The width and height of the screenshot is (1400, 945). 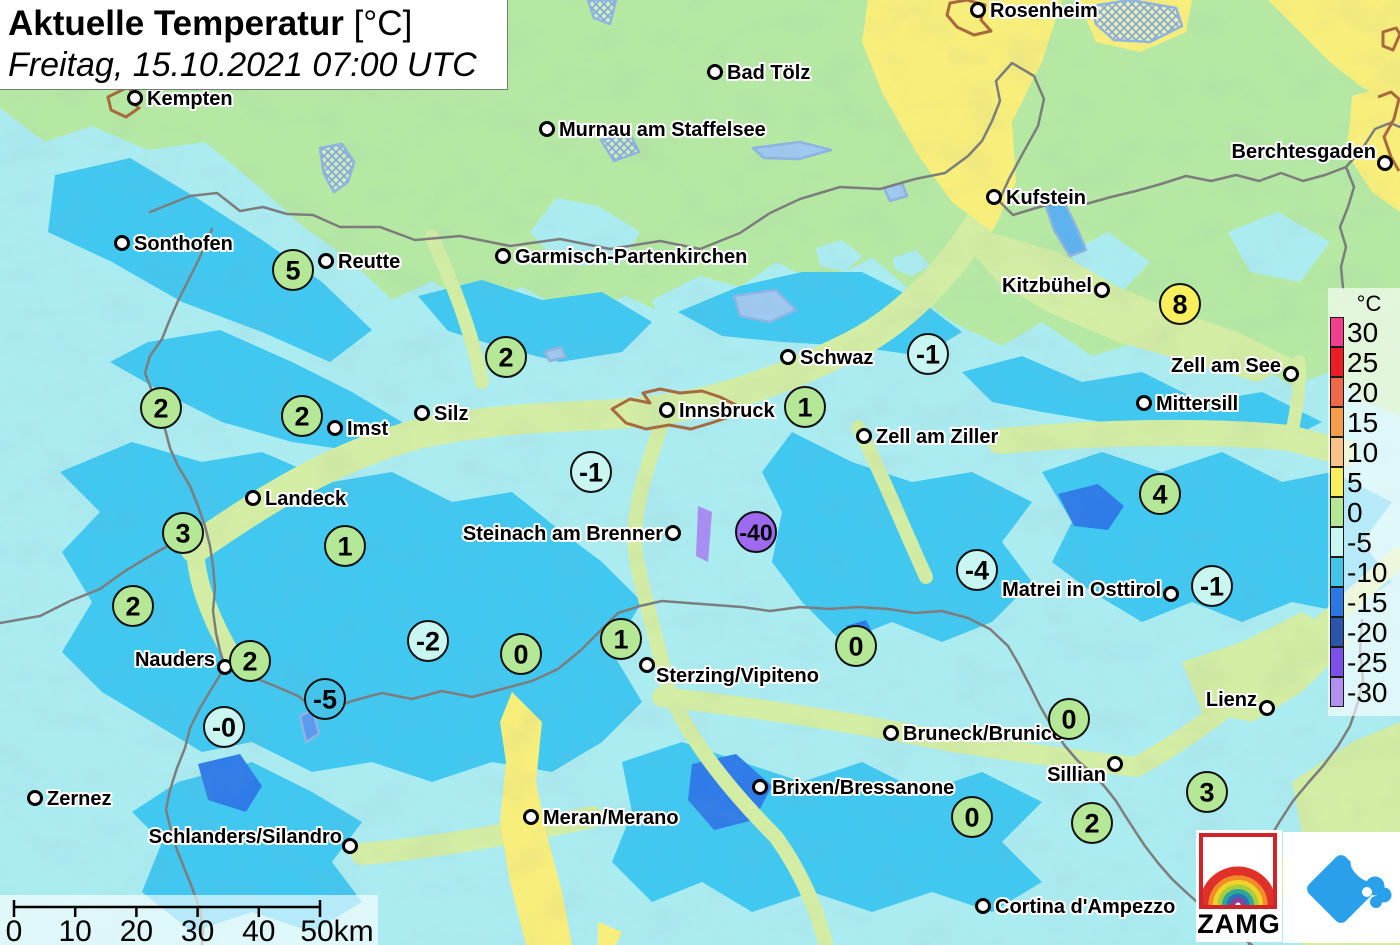 I want to click on city-marker: Kempten, so click(x=181, y=99).